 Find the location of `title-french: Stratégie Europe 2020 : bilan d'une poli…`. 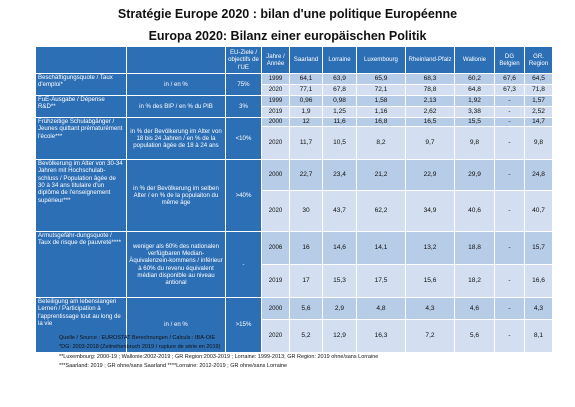

title-french: Stratégie Europe 2020 : bilan d'une poli… is located at coordinates (287, 14).